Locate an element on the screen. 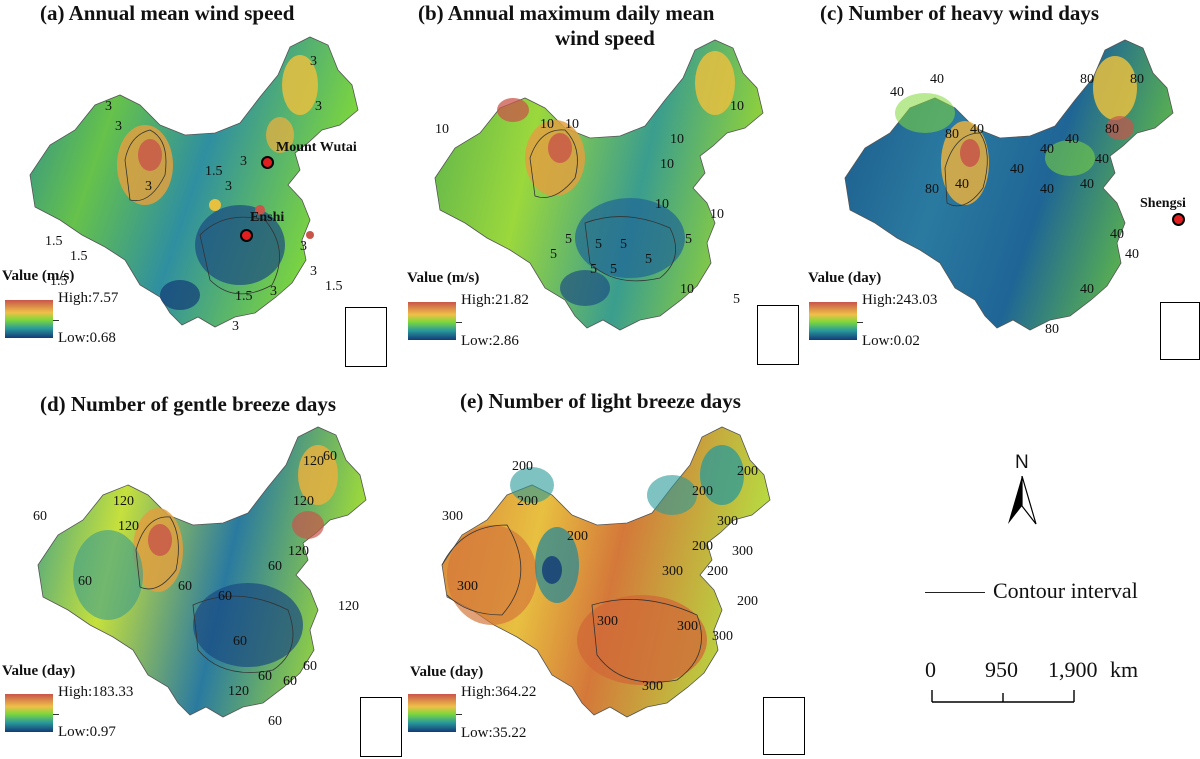 Image resolution: width=1200 pixels, height=759 pixels. panel-a-legend-low: Low:0.68 is located at coordinates (87, 338).